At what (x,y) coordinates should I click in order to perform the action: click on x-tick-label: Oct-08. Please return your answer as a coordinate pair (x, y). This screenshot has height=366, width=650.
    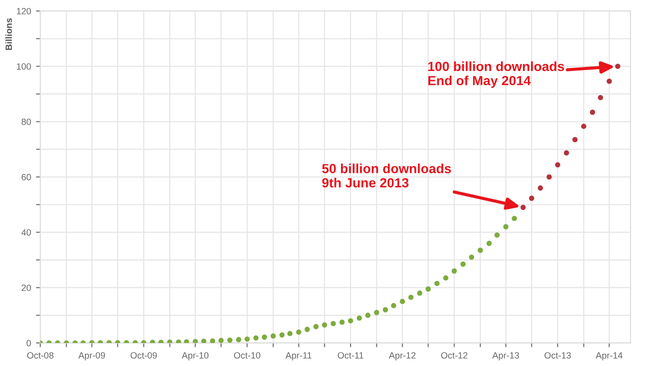
    Looking at the image, I should click on (40, 355).